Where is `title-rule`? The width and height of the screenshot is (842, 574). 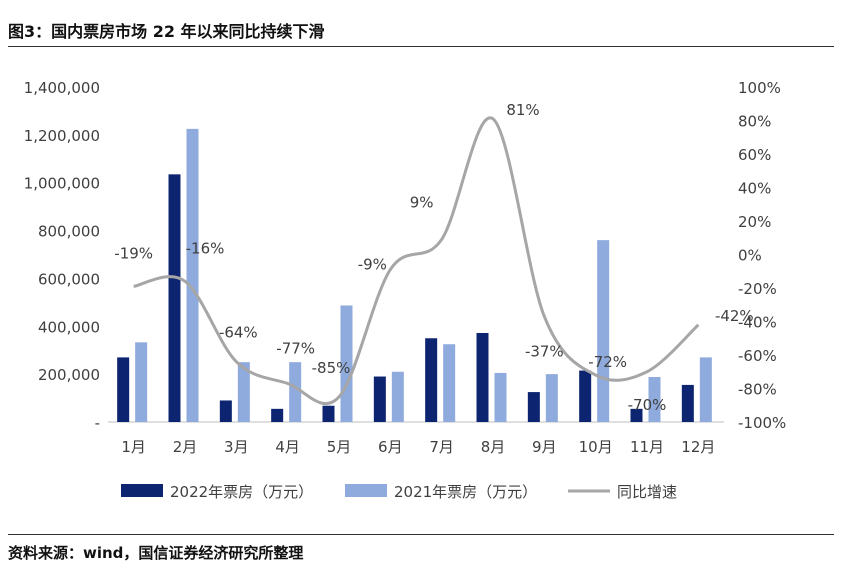 title-rule is located at coordinates (421, 46).